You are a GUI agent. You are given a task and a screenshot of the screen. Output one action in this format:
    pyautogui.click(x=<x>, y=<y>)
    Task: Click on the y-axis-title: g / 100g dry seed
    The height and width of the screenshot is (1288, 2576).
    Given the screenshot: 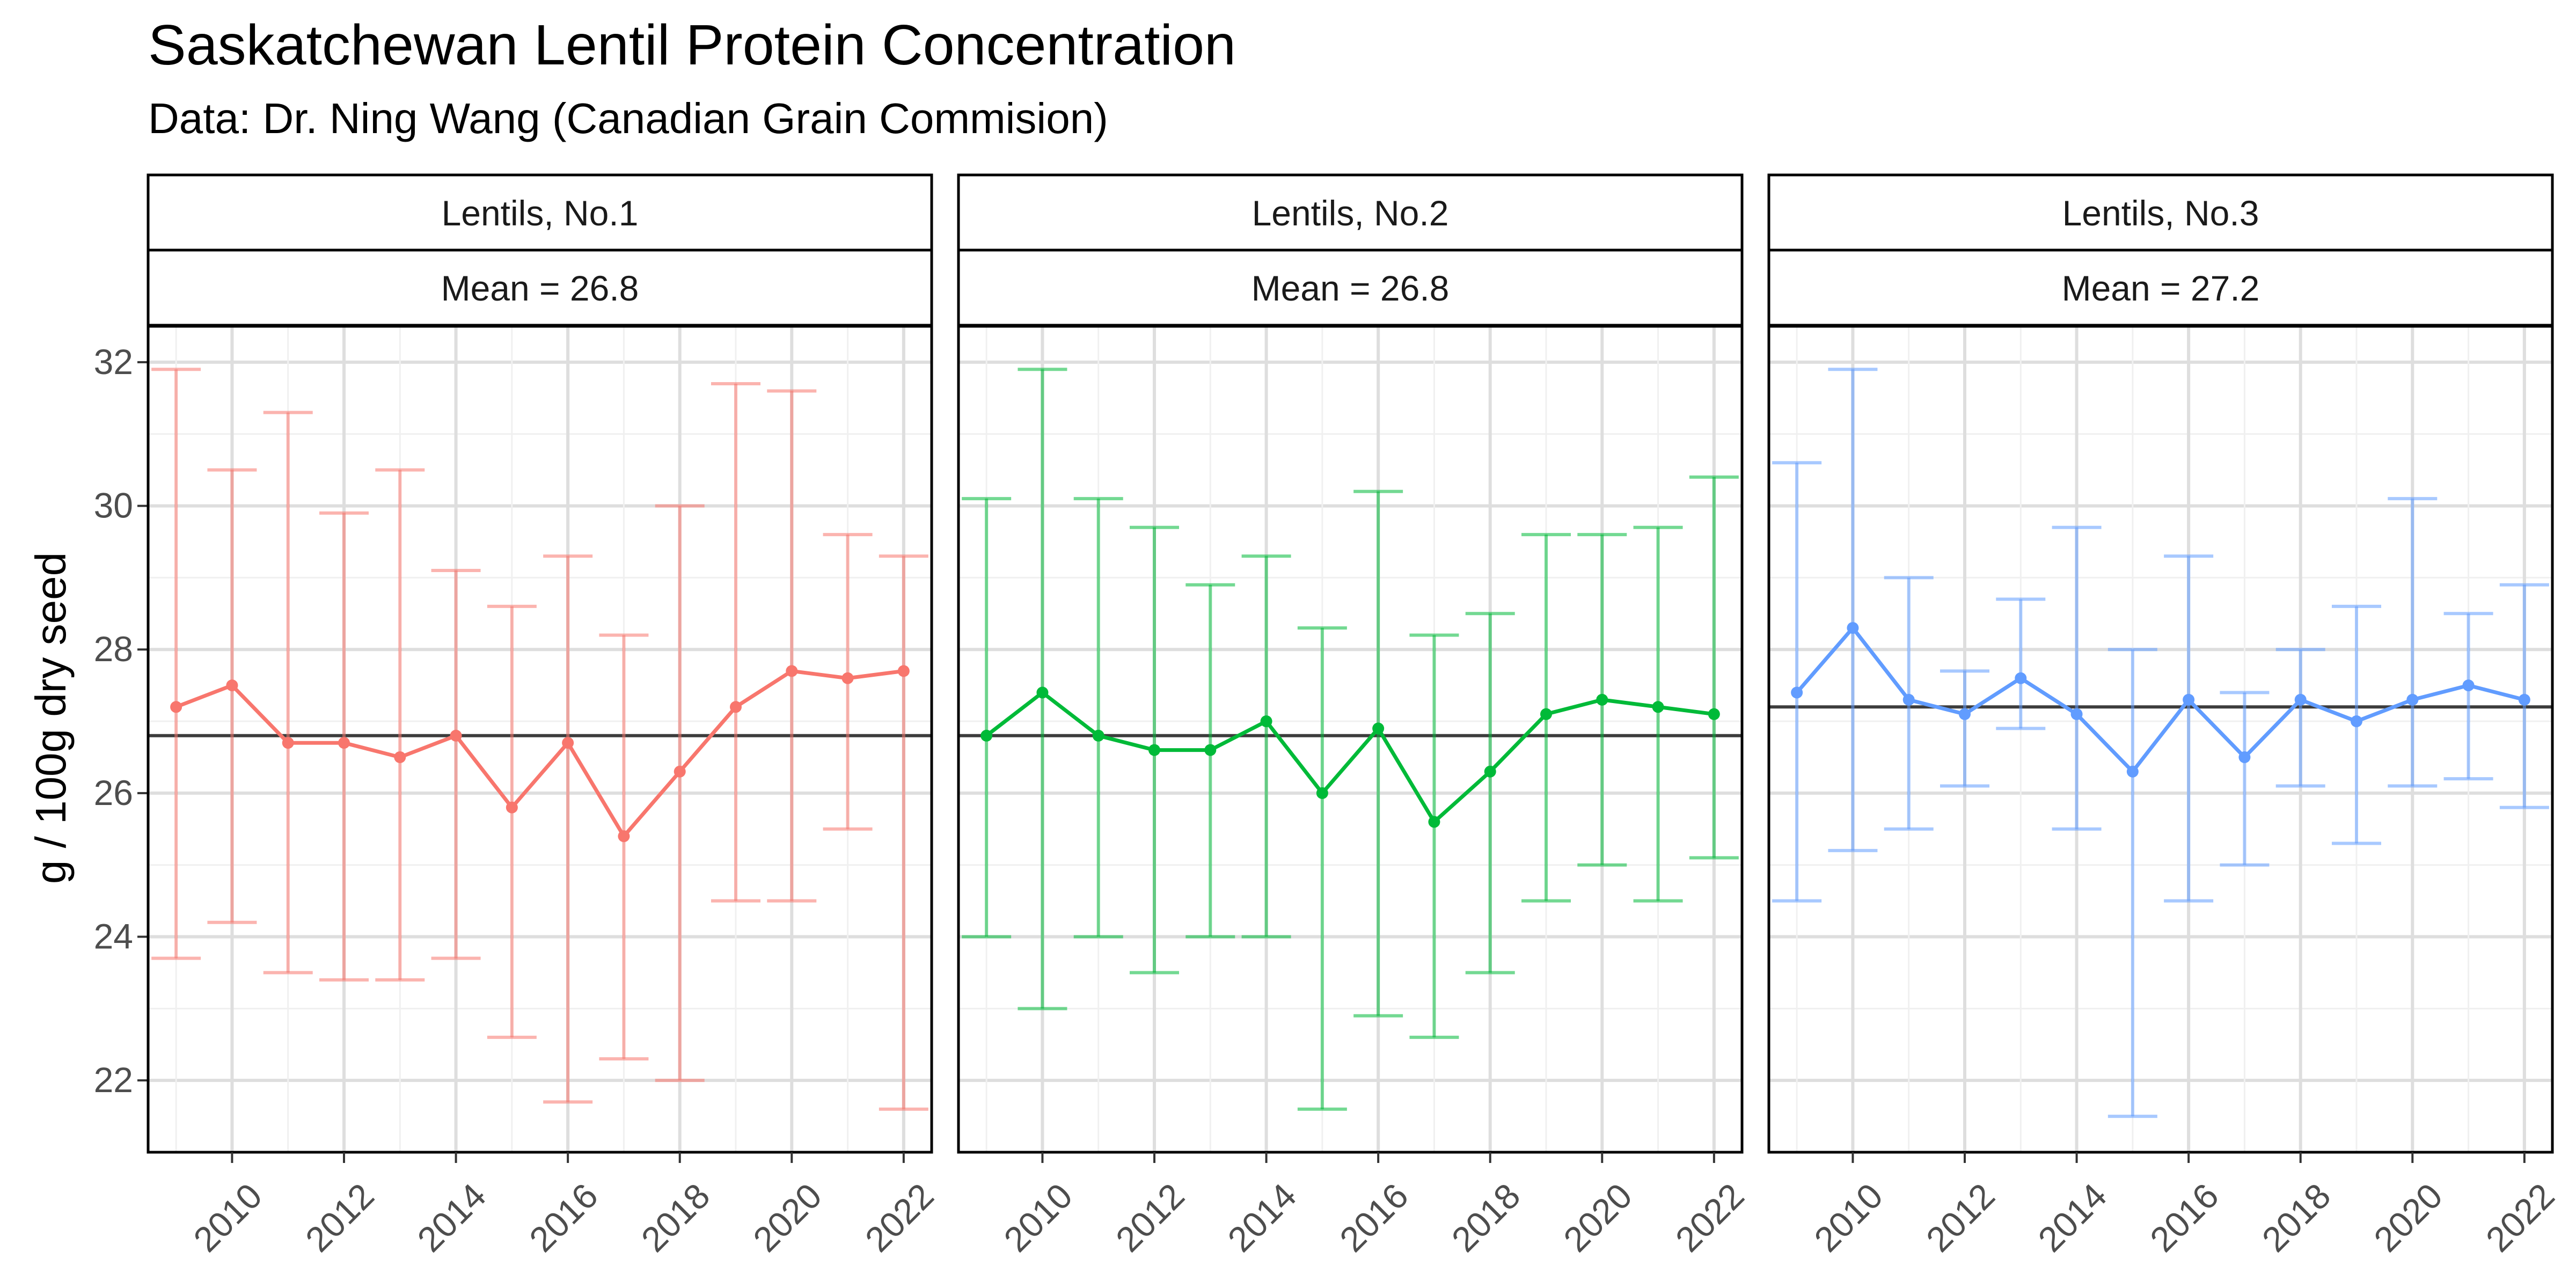 What is the action you would take?
    pyautogui.click(x=51, y=718)
    